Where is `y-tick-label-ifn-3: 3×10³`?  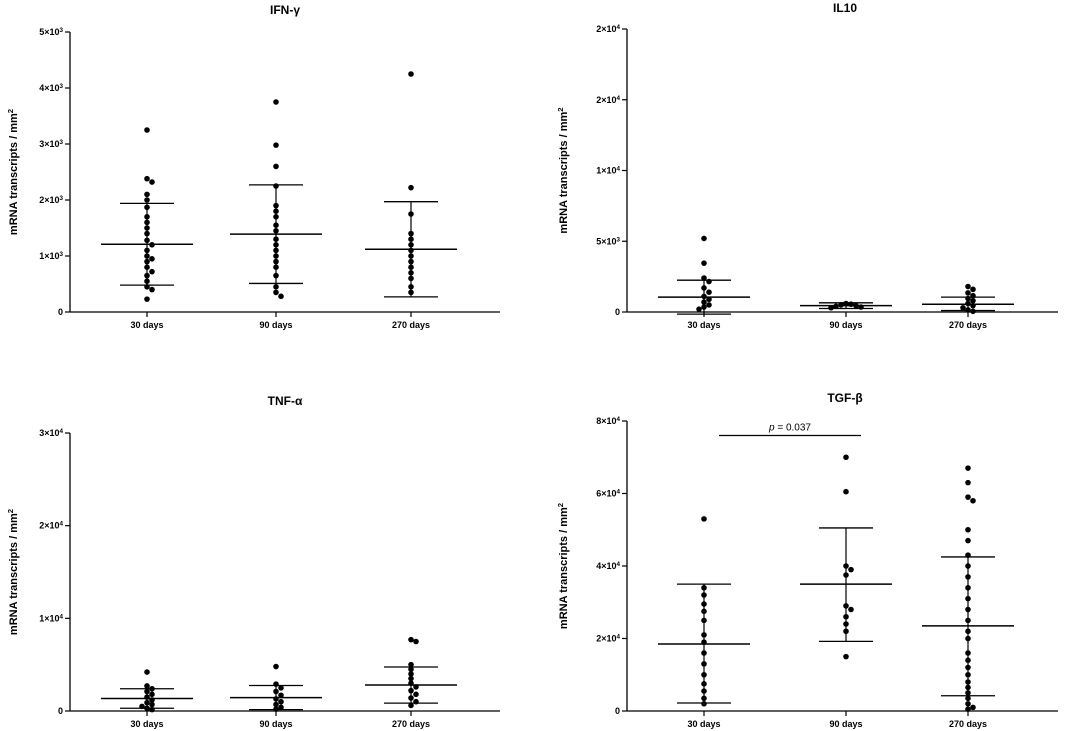
y-tick-label-ifn-3: 3×10³ is located at coordinates (51, 144).